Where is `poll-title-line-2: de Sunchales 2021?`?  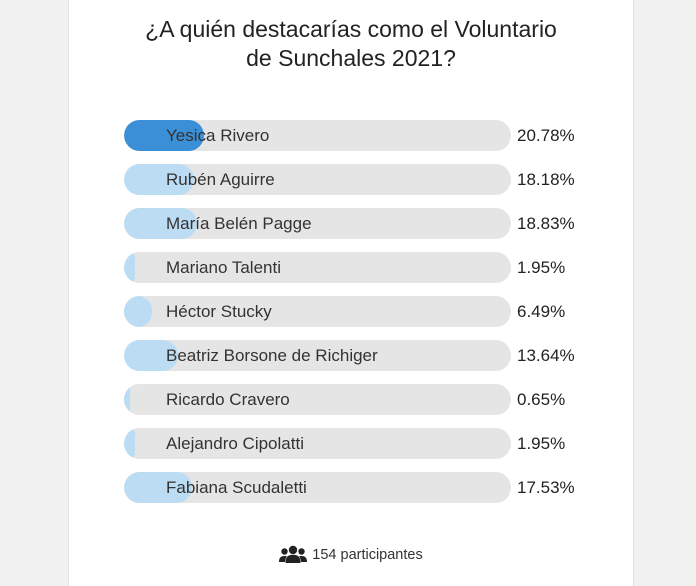 poll-title-line-2: de Sunchales 2021? is located at coordinates (351, 58).